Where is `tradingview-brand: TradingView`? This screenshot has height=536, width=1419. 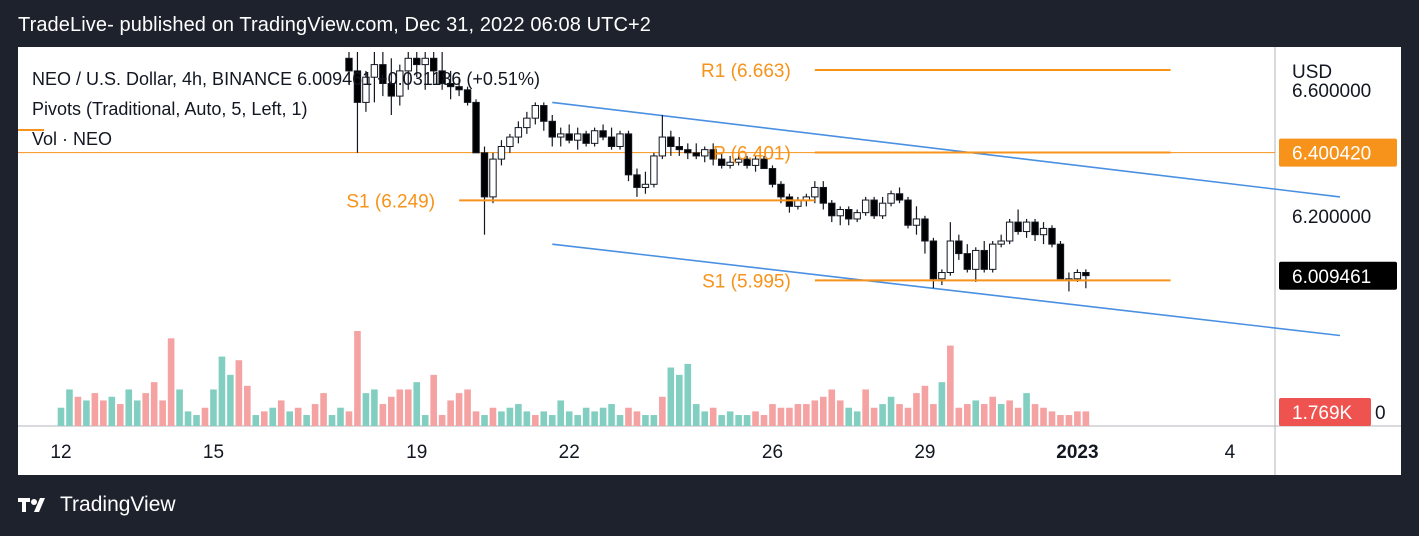 tradingview-brand: TradingView is located at coordinates (97, 505).